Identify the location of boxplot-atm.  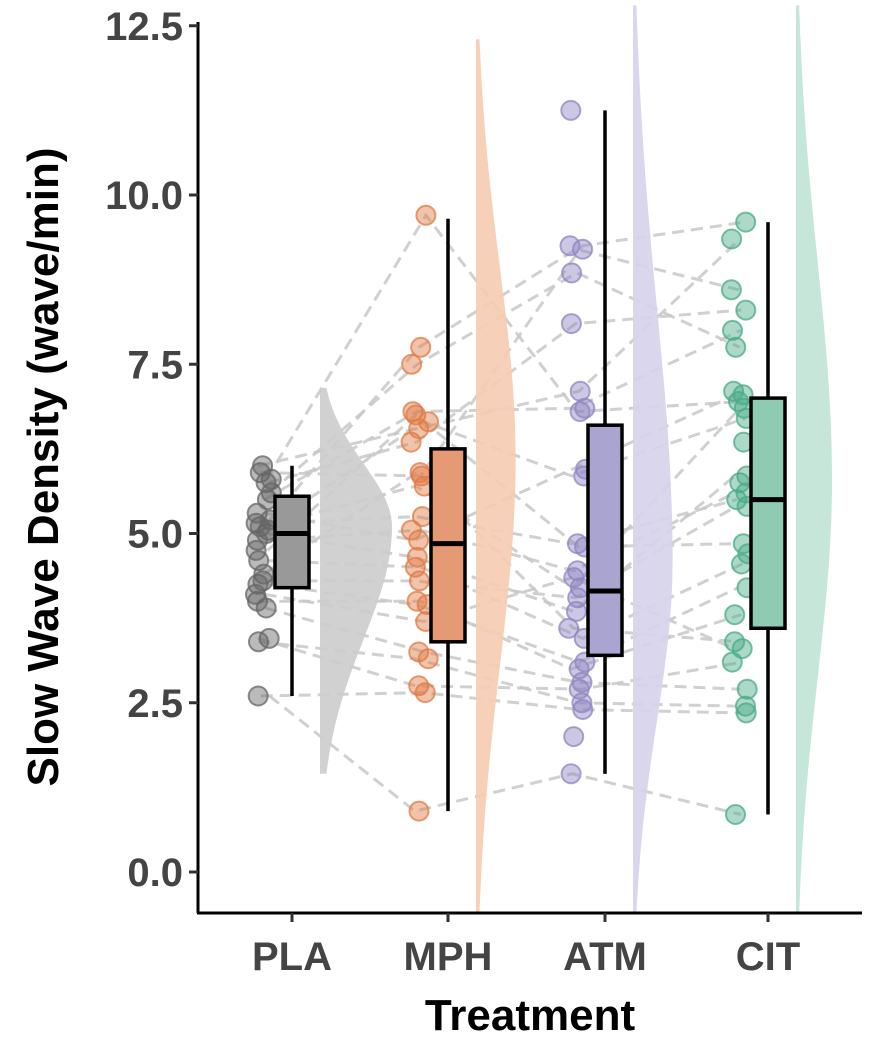
(605, 442).